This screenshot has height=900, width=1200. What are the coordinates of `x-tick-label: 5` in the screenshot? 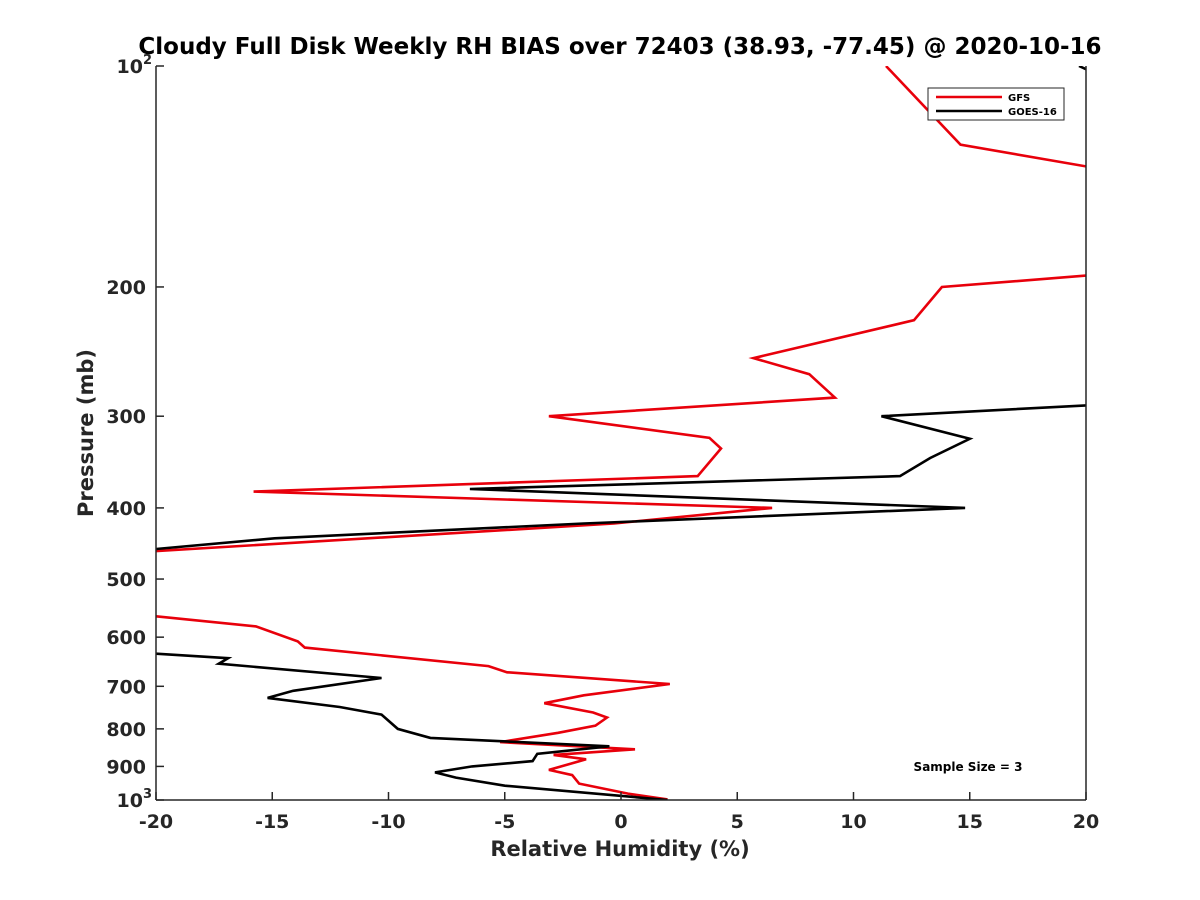 It's located at (737, 822).